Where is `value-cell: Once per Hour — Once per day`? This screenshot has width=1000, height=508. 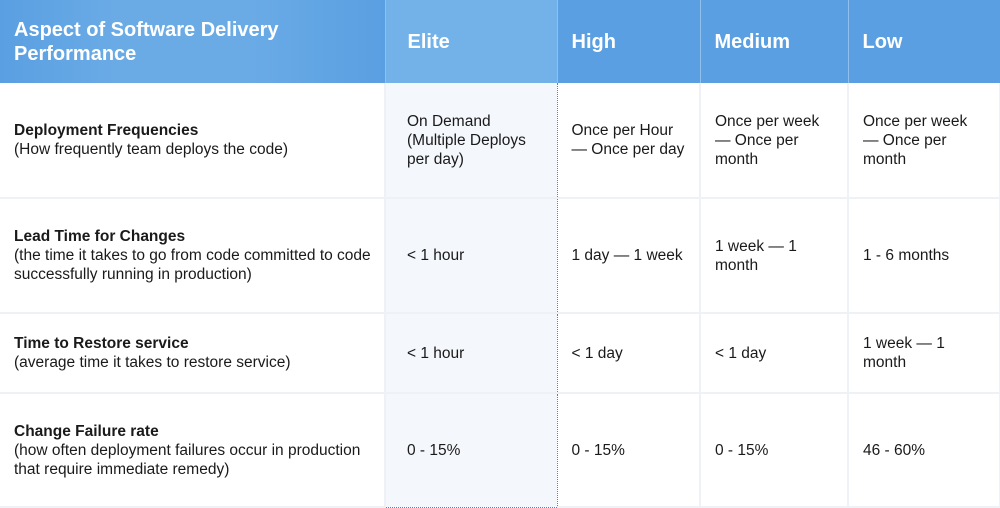
value-cell: Once per Hour — Once per day is located at coordinates (629, 141).